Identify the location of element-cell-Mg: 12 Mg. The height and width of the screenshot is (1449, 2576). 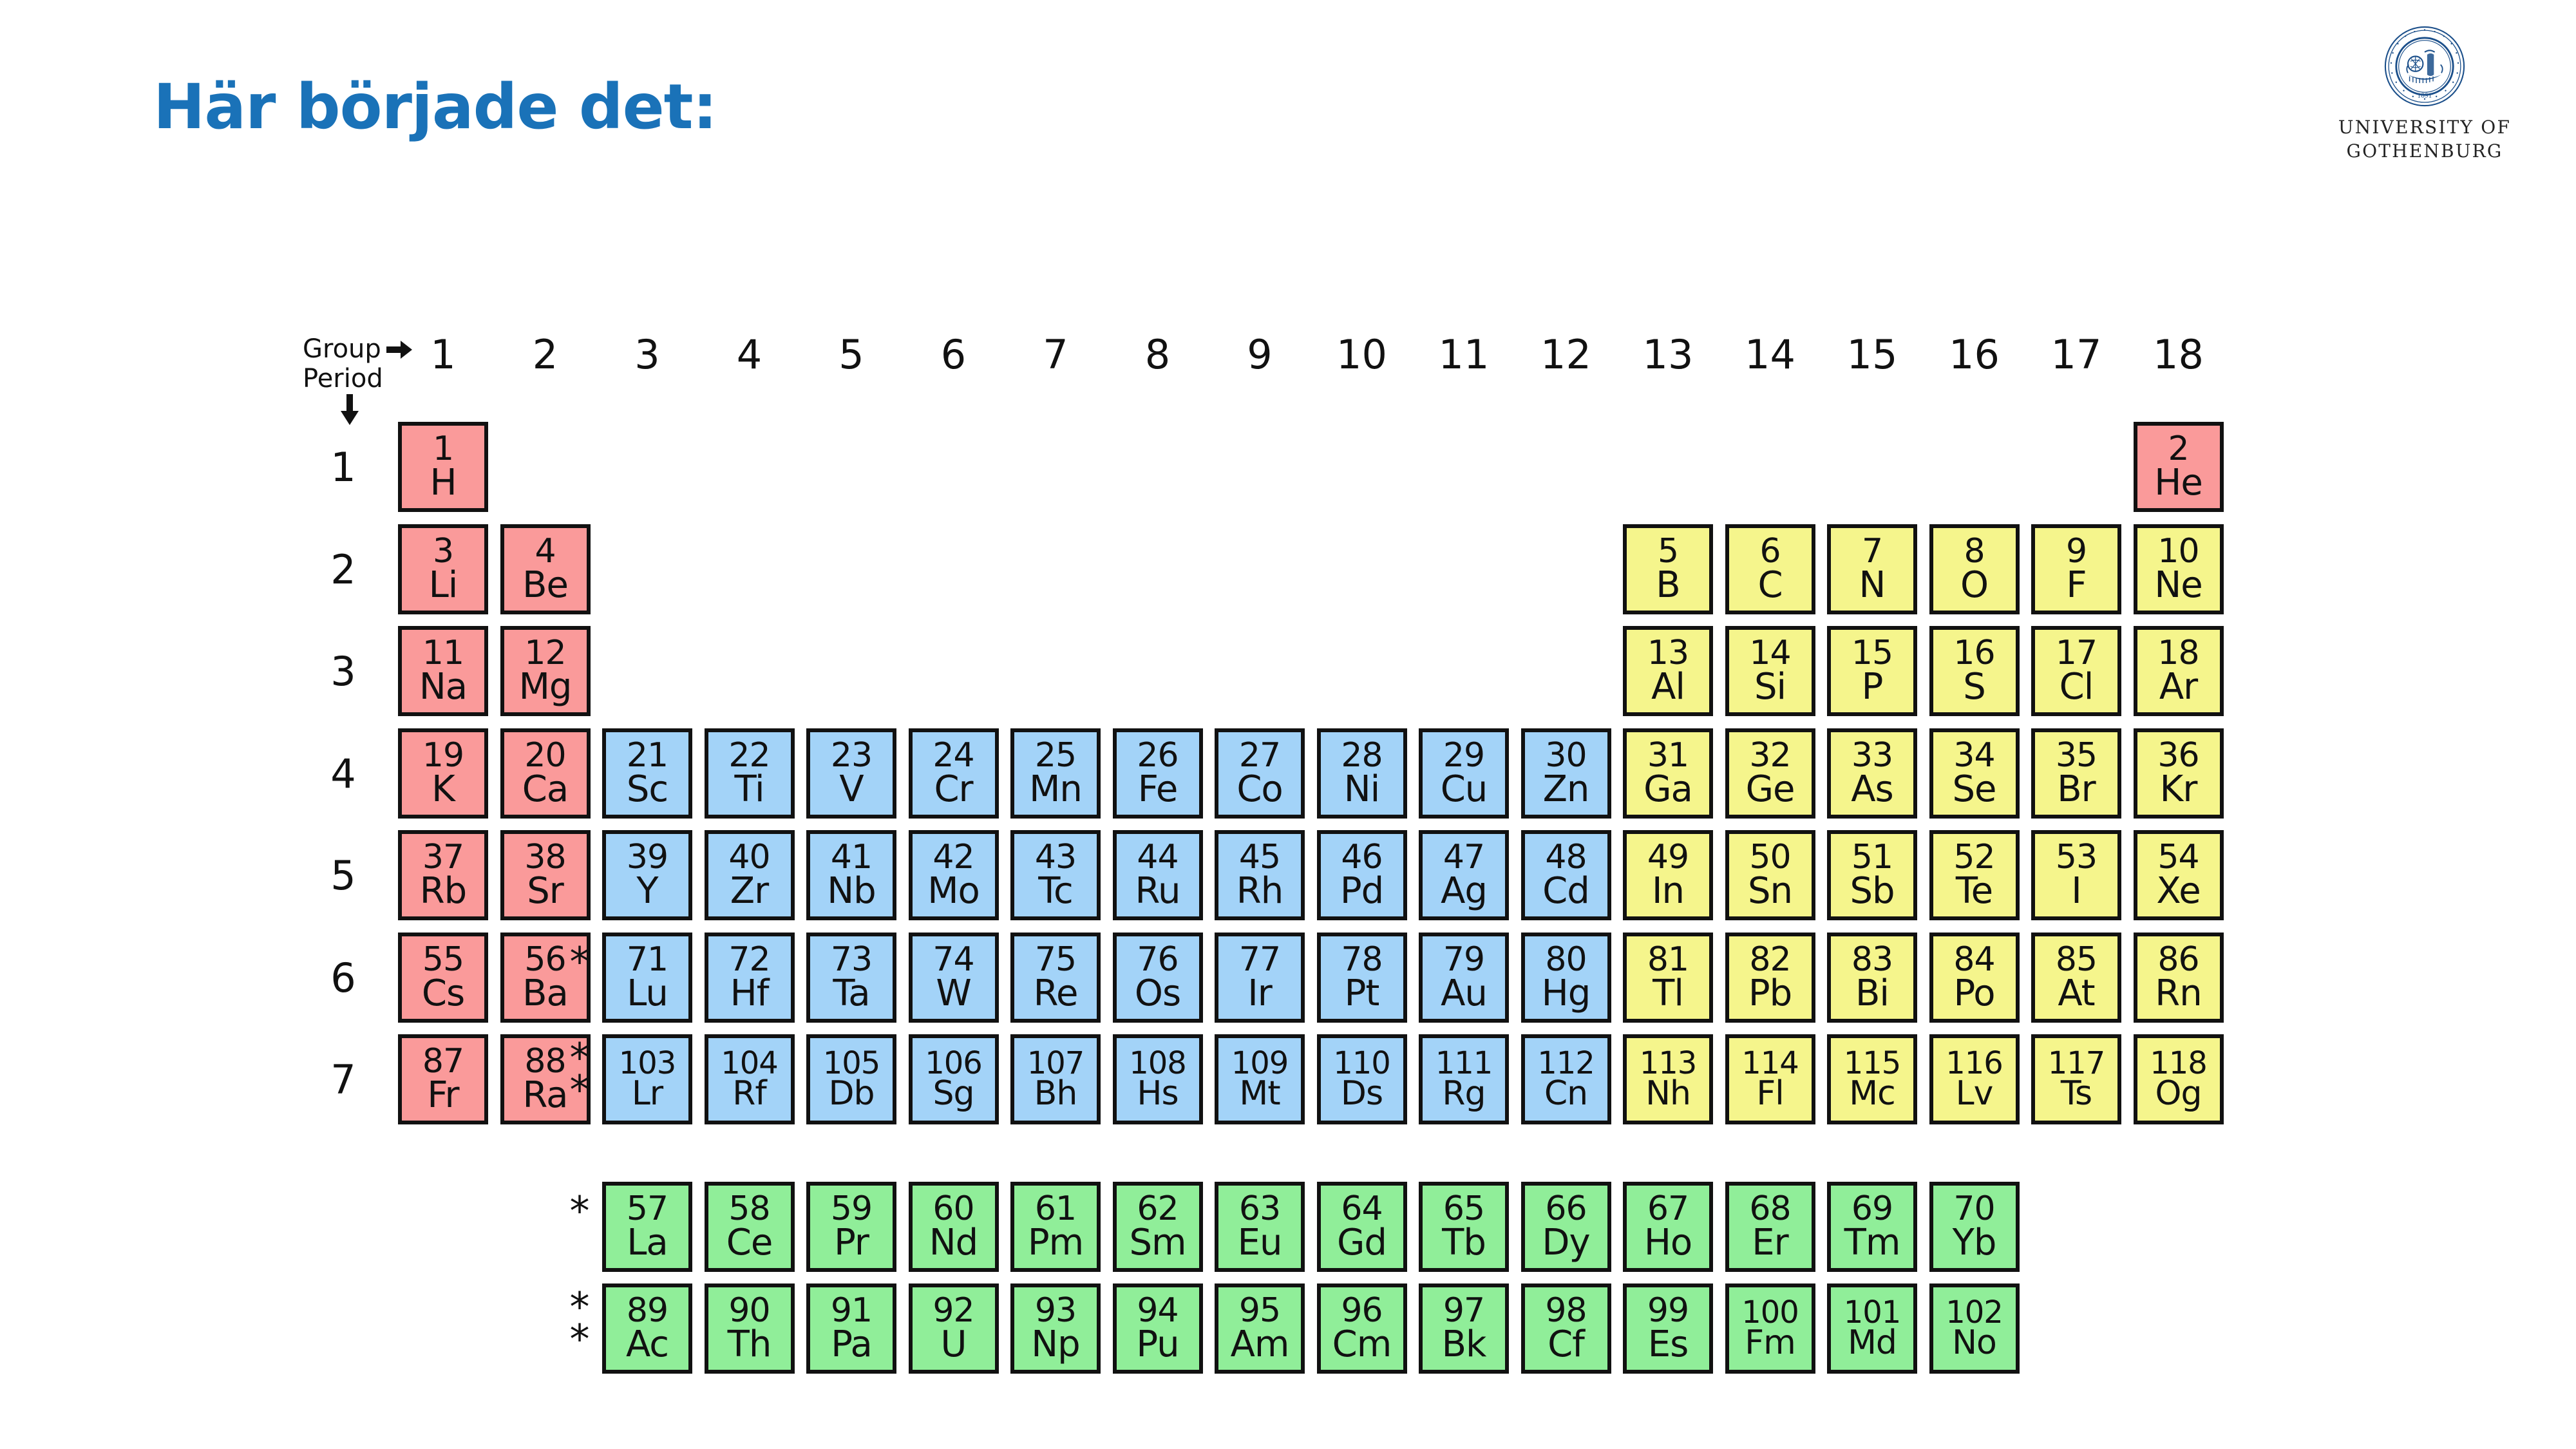
(545, 671).